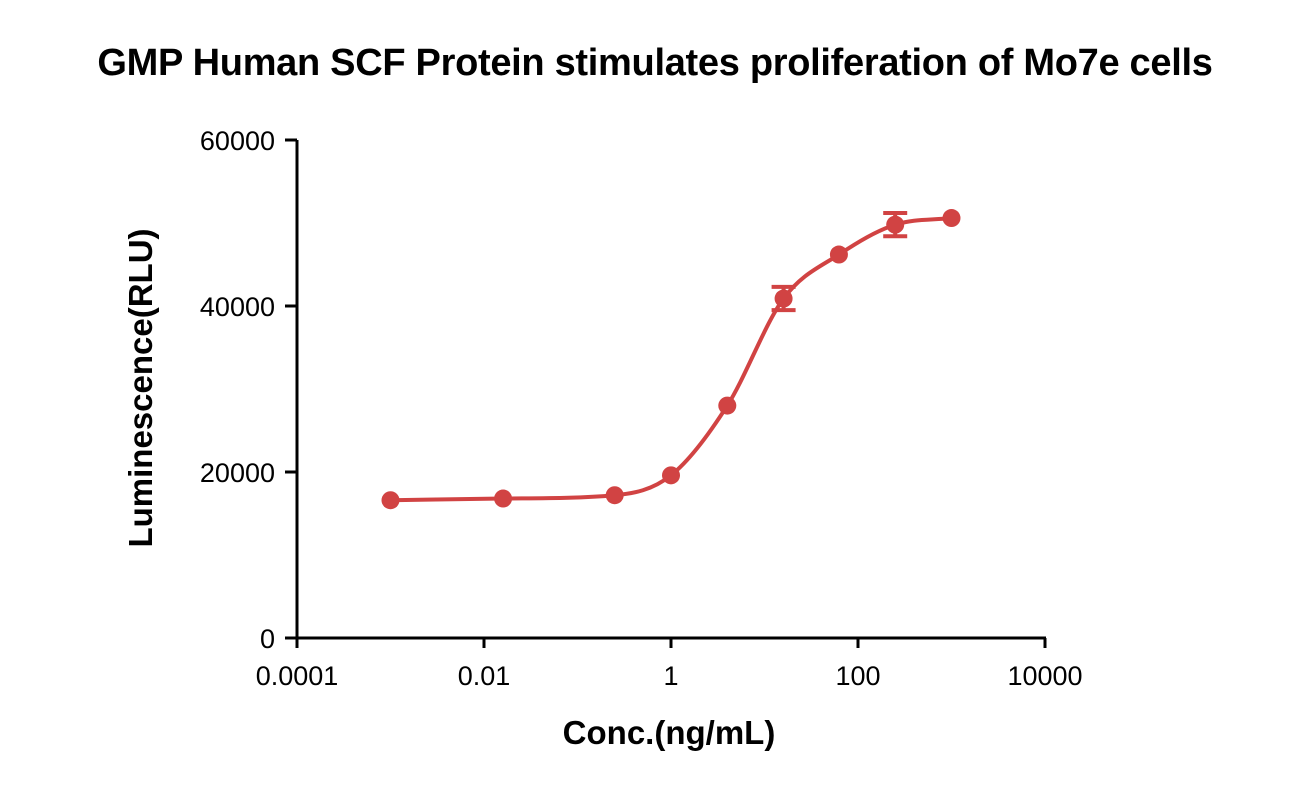 This screenshot has width=1310, height=789. I want to click on x-tick-label: 0.01, so click(484, 676).